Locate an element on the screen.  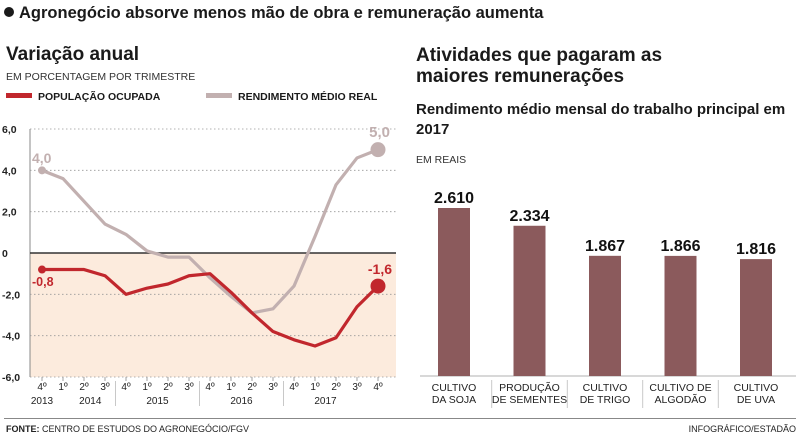
bar-category-label: DE TRIGO is located at coordinates (605, 400).